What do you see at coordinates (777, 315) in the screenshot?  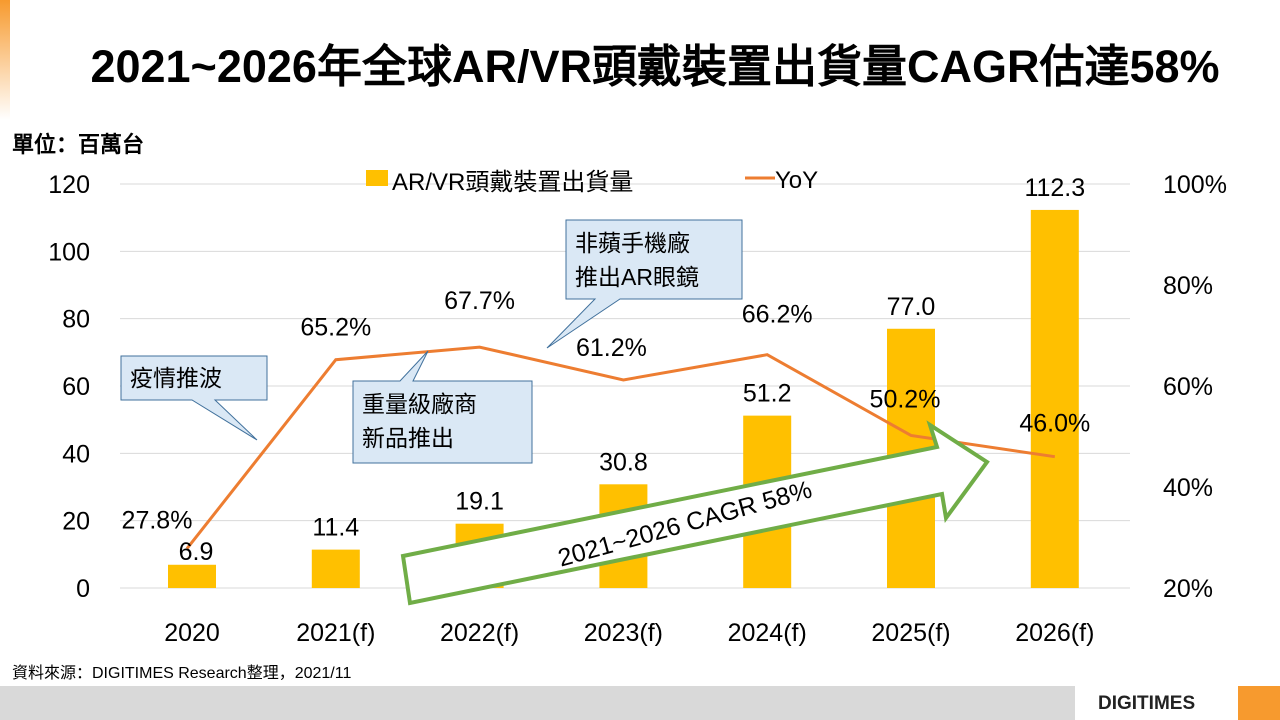 I see `yoy-value-label: 66.2%` at bounding box center [777, 315].